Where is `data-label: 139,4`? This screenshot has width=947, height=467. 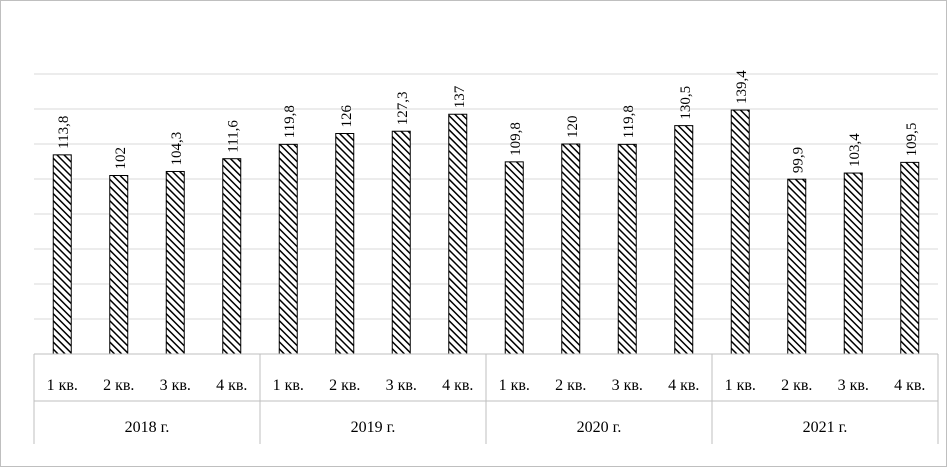
data-label: 139,4 is located at coordinates (742, 87).